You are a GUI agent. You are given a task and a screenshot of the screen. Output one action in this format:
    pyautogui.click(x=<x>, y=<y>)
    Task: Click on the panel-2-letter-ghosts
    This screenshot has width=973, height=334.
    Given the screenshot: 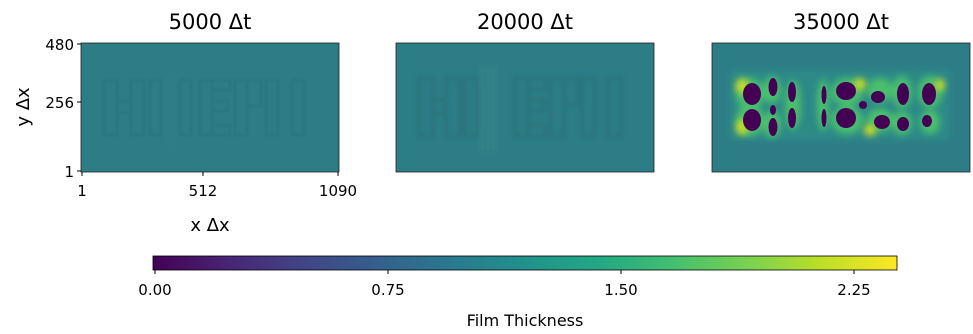 What is the action you would take?
    pyautogui.click(x=520, y=109)
    